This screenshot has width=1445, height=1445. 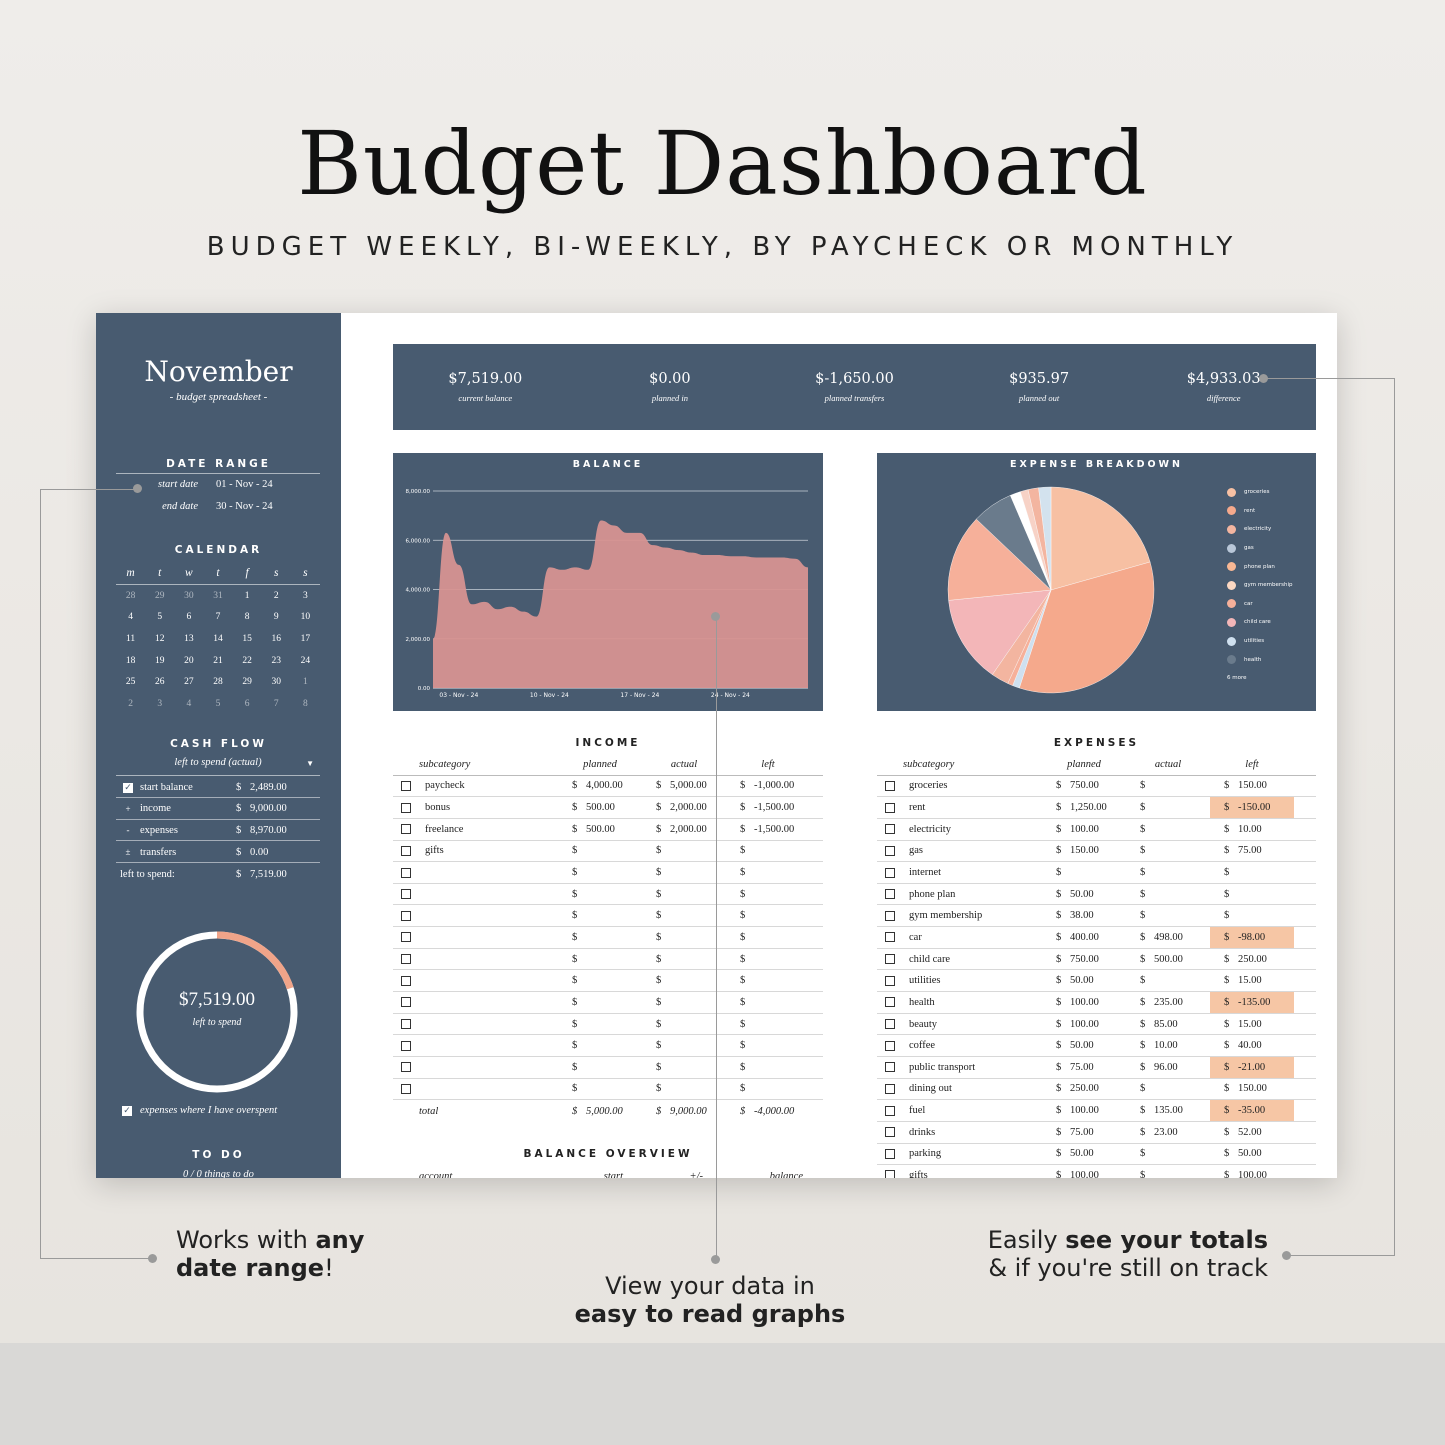 What do you see at coordinates (1252, 1111) in the screenshot?
I see `row-left: $ -35.00` at bounding box center [1252, 1111].